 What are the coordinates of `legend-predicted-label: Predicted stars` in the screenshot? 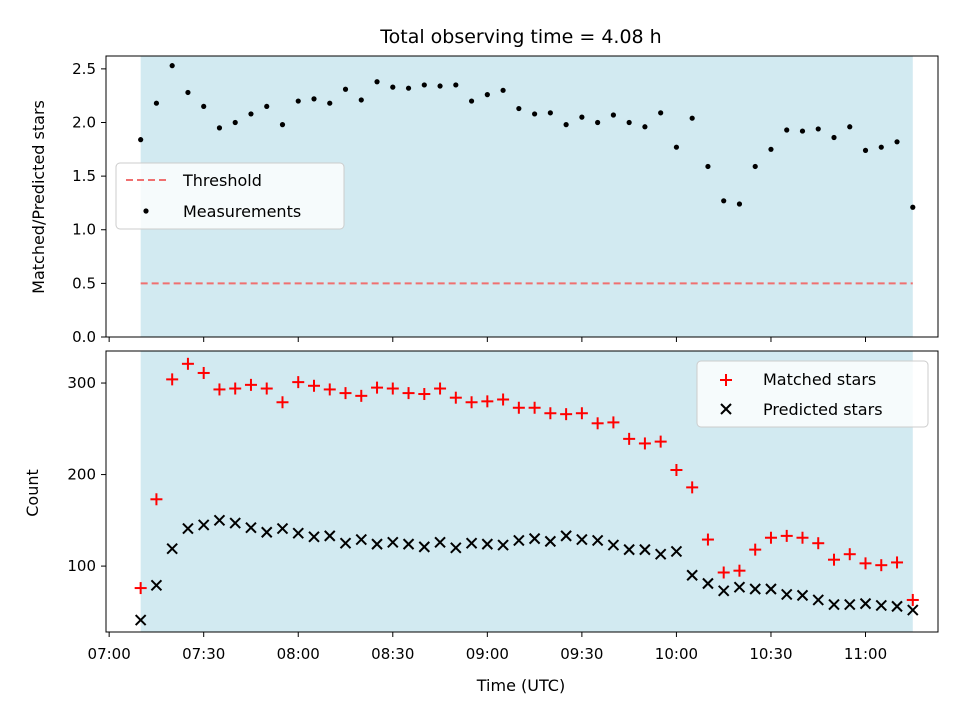 It's located at (823, 409).